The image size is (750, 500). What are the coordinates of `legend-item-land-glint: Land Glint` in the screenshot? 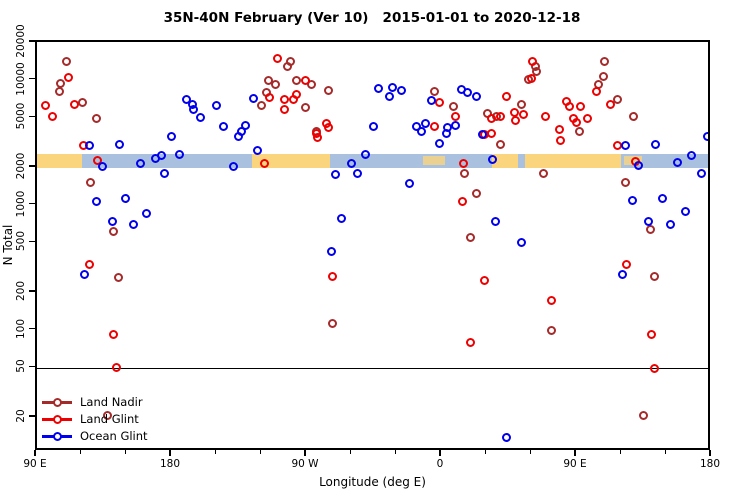 It's located at (95, 419).